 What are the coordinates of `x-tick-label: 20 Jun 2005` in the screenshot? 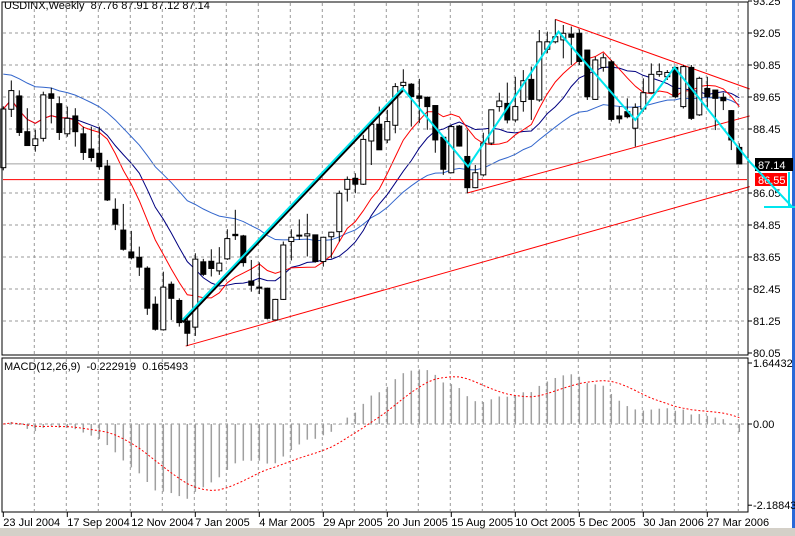 It's located at (417, 523).